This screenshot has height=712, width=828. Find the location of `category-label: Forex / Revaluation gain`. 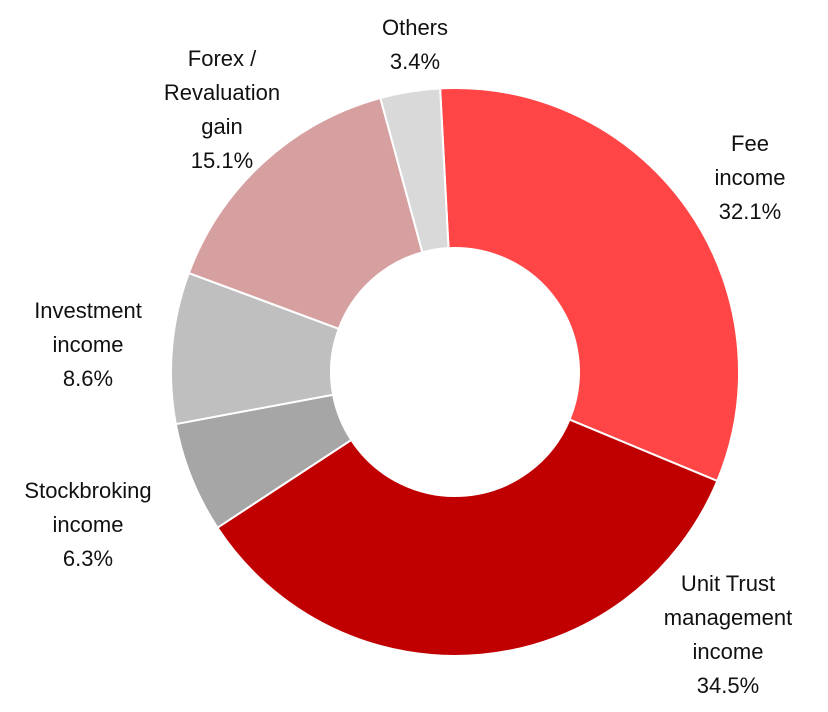

category-label: Forex / Revaluation gain is located at coordinates (222, 92).